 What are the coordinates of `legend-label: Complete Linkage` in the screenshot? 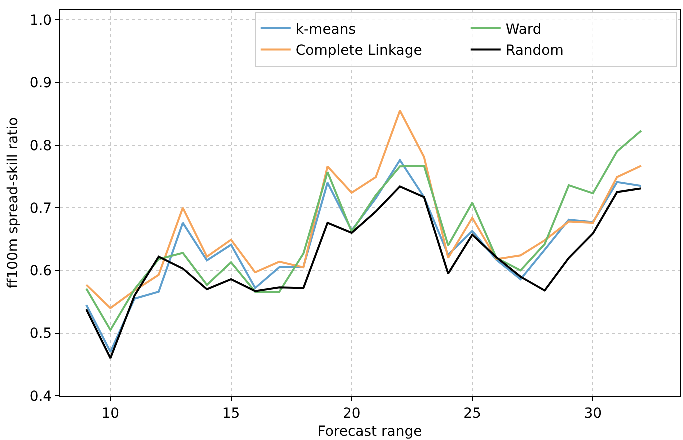 It's located at (359, 51).